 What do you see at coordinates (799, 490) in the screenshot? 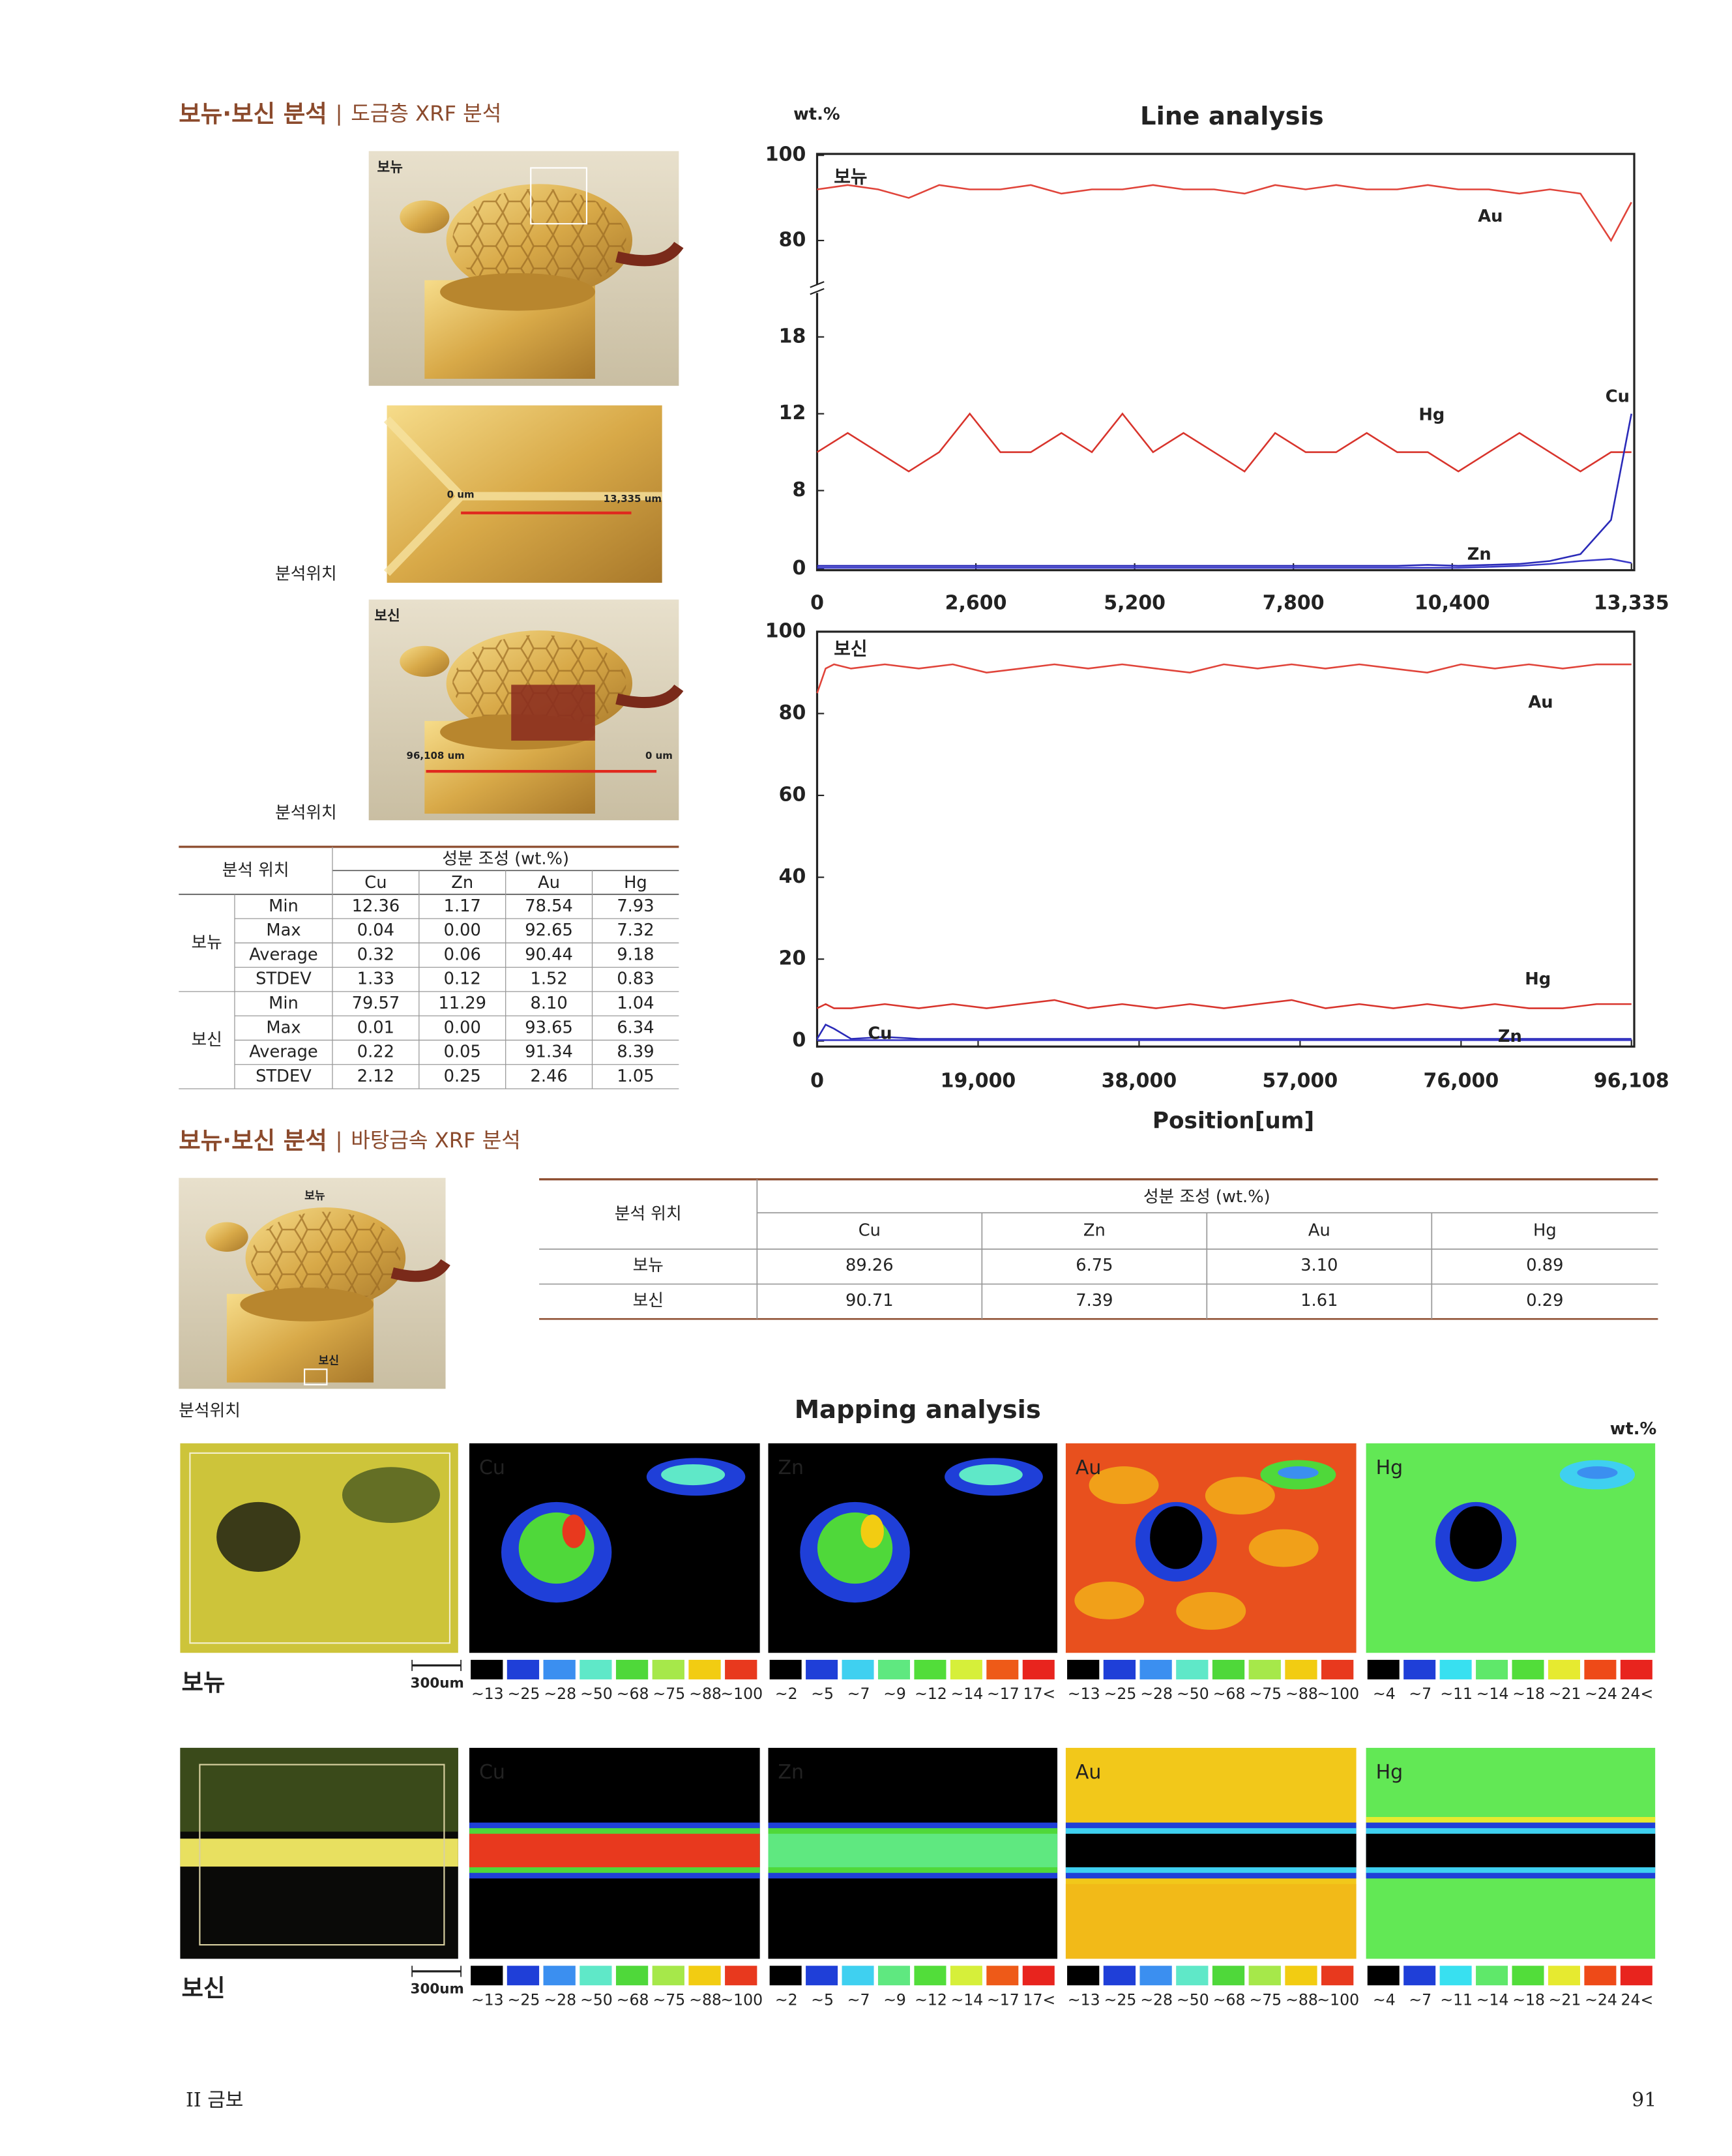
I see `y-tick-label: 8` at bounding box center [799, 490].